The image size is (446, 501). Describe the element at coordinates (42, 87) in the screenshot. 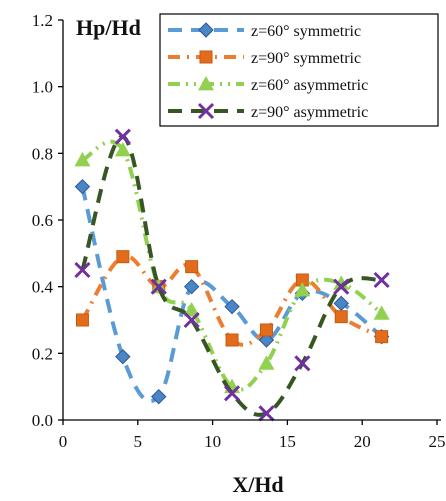

I see `y-tick-label: 1.0` at that location.